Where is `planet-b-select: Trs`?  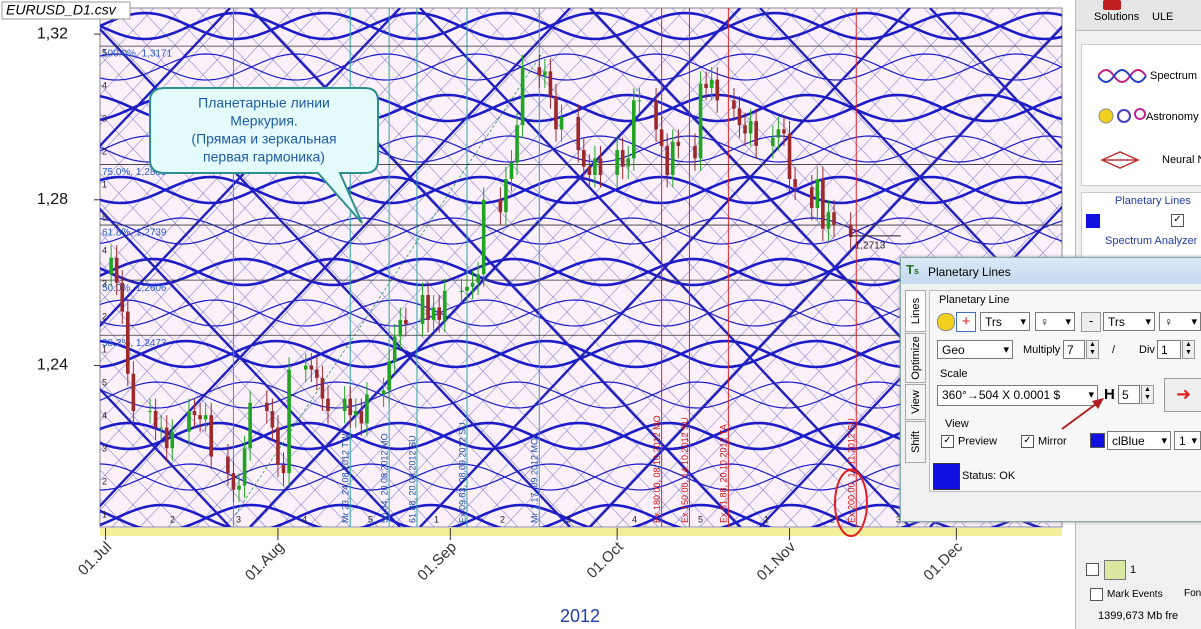
planet-b-select: Trs is located at coordinates (1129, 322).